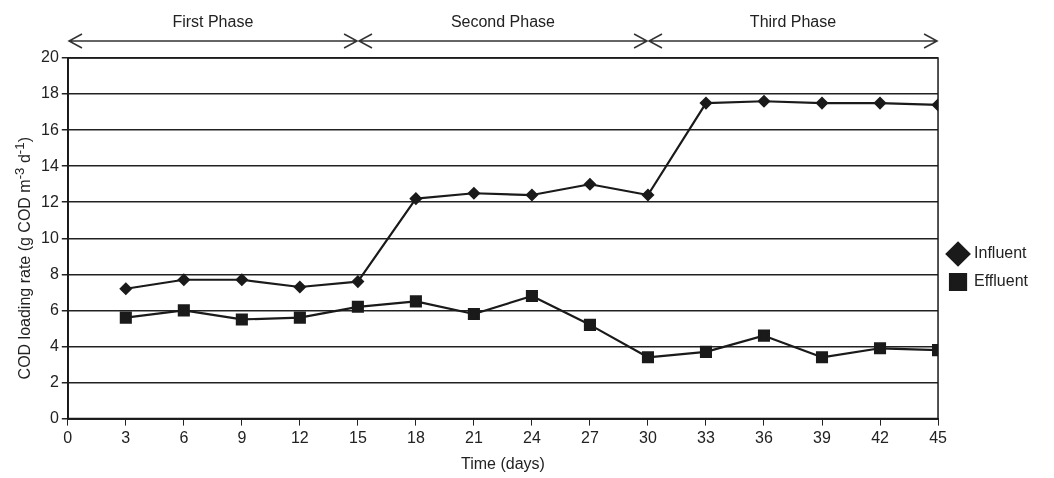 The image size is (1054, 478). I want to click on x-tick-label: 21, so click(474, 437).